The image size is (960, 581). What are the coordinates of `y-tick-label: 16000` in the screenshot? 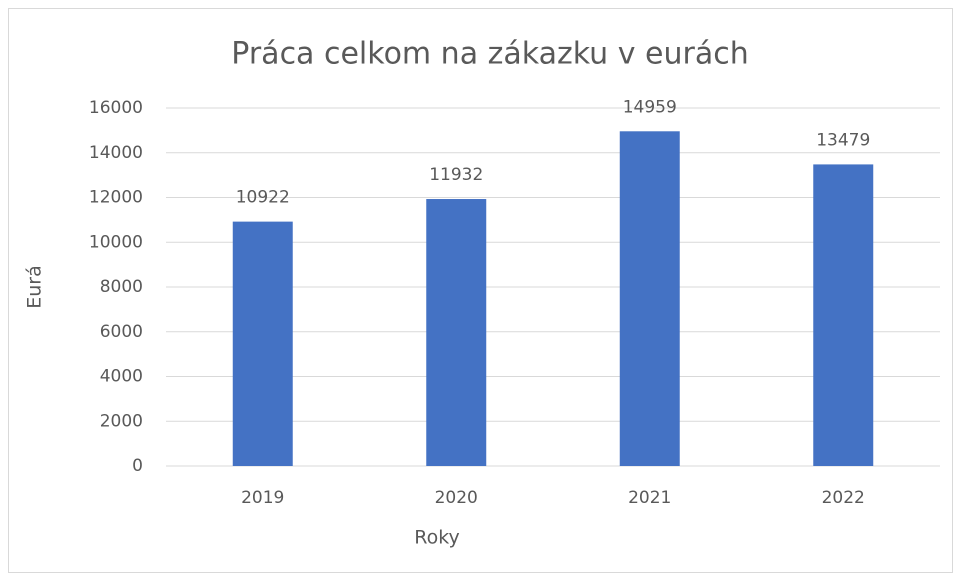 It's located at (116, 108).